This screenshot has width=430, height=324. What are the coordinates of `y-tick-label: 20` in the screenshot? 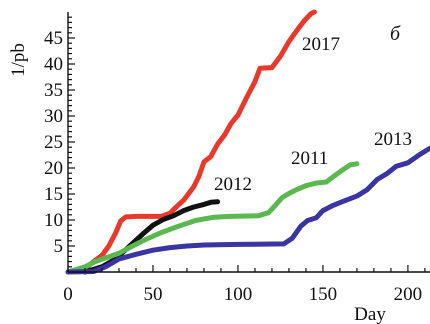 It's located at (53, 168).